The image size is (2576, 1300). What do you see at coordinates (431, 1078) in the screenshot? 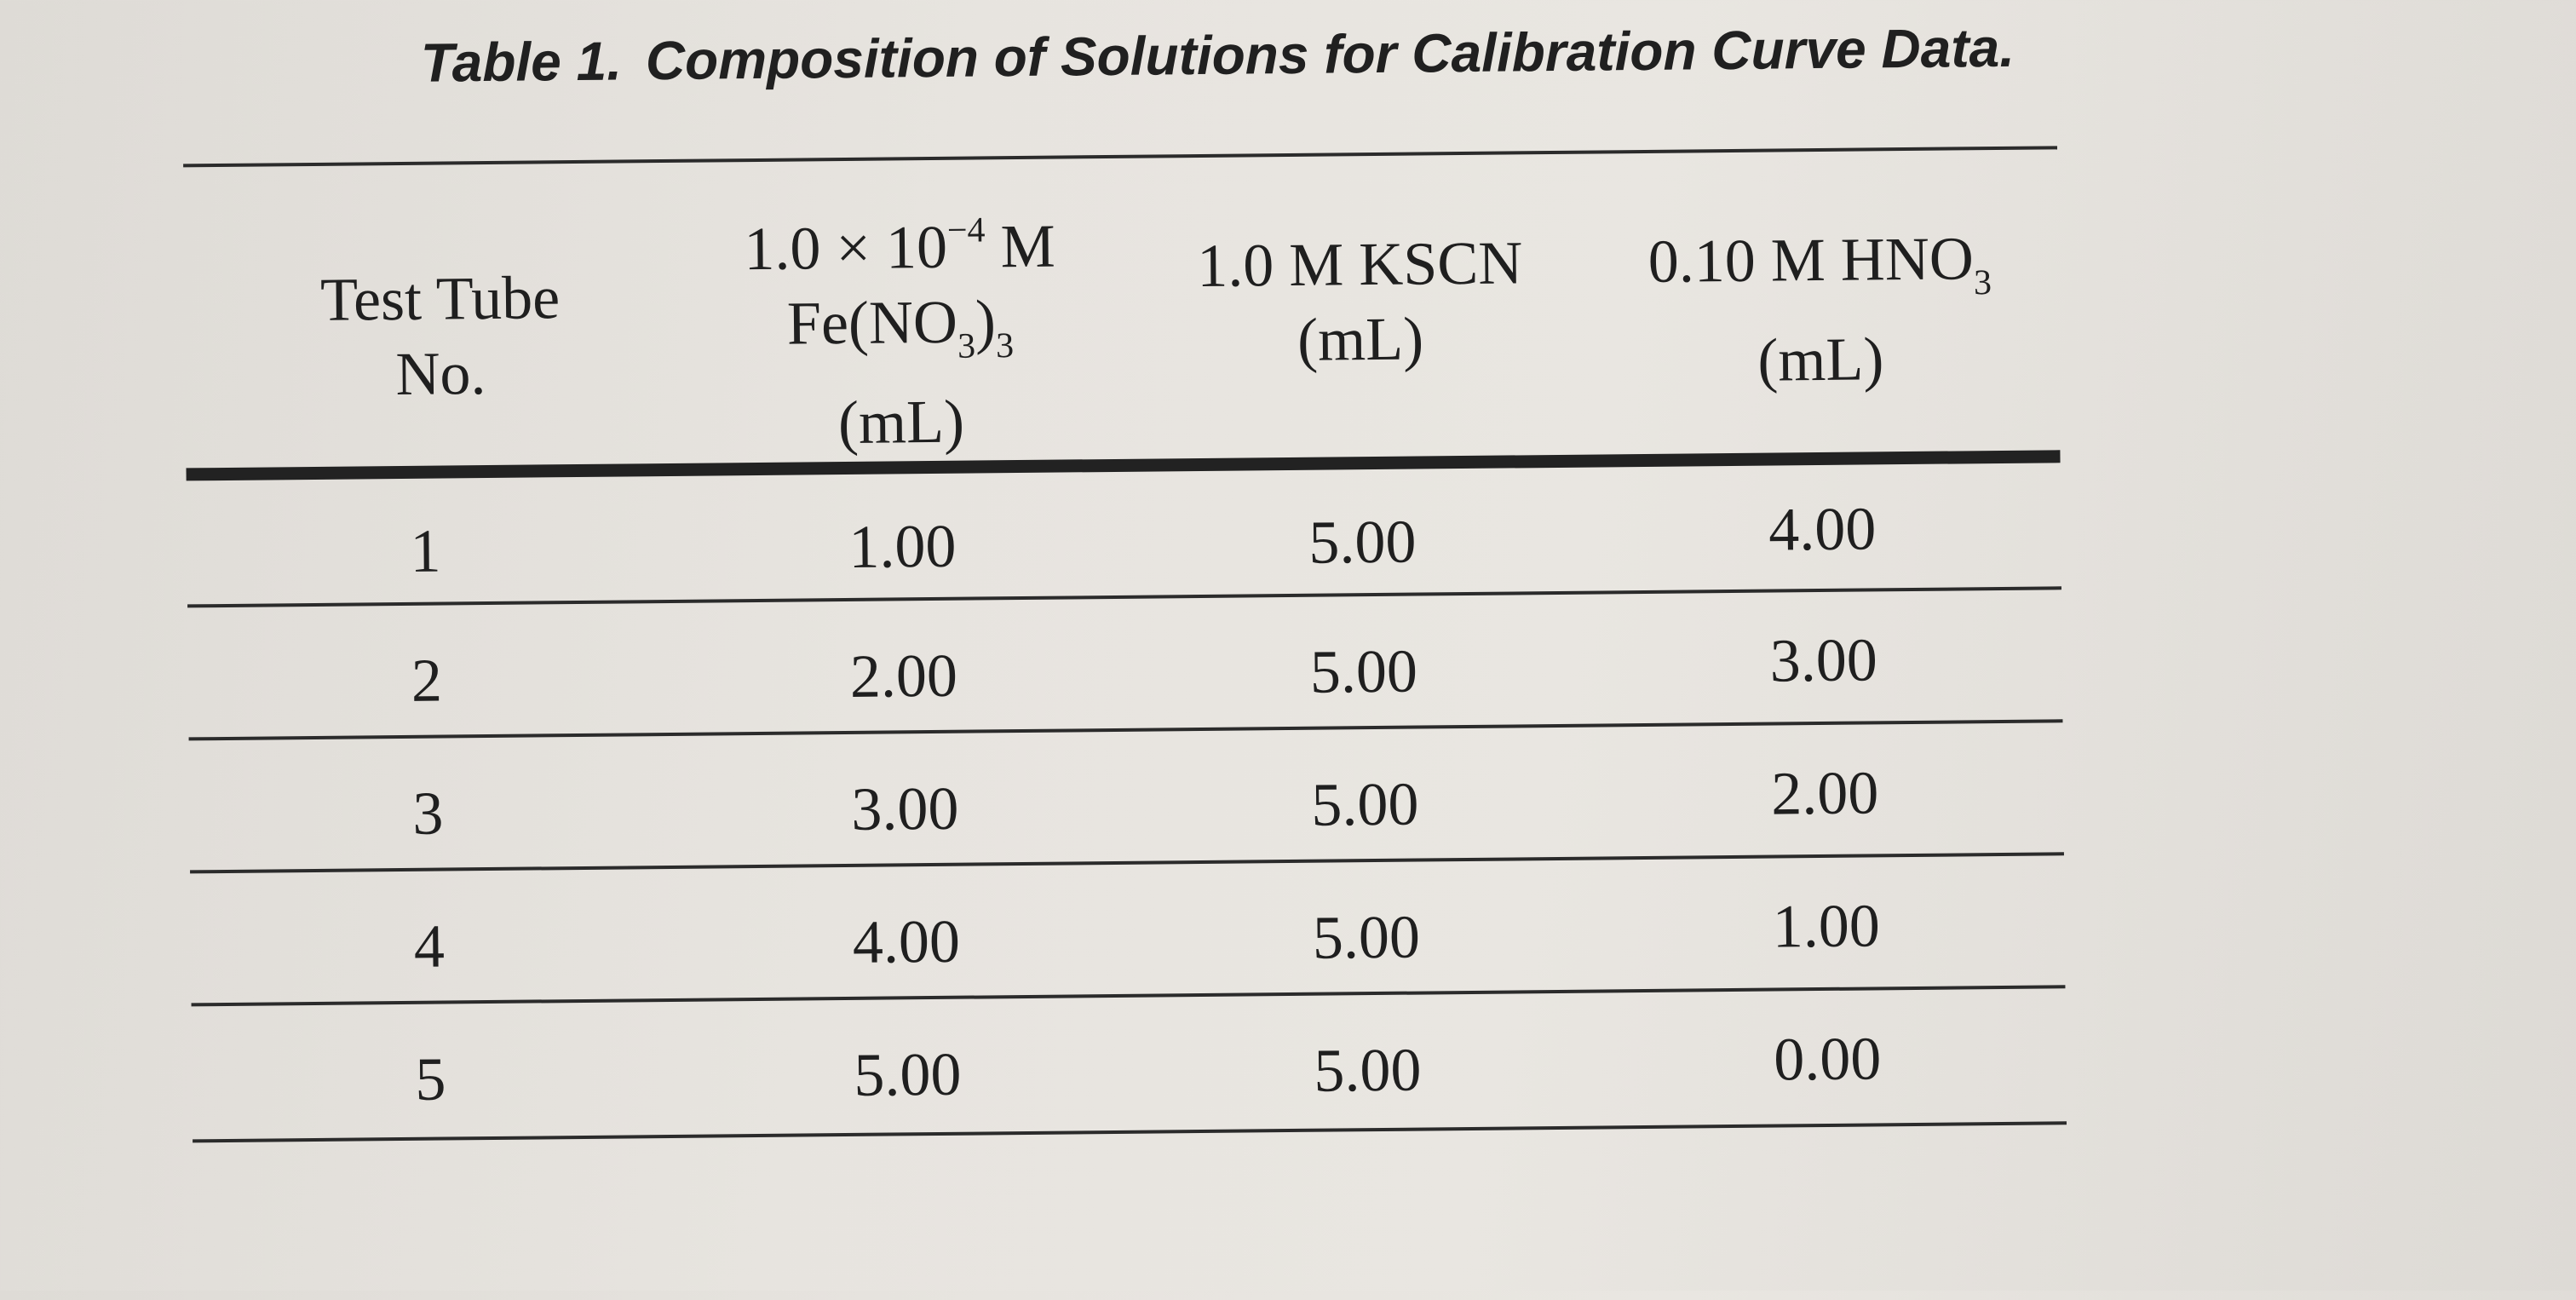
I see `table-cell-tube-5: 5` at bounding box center [431, 1078].